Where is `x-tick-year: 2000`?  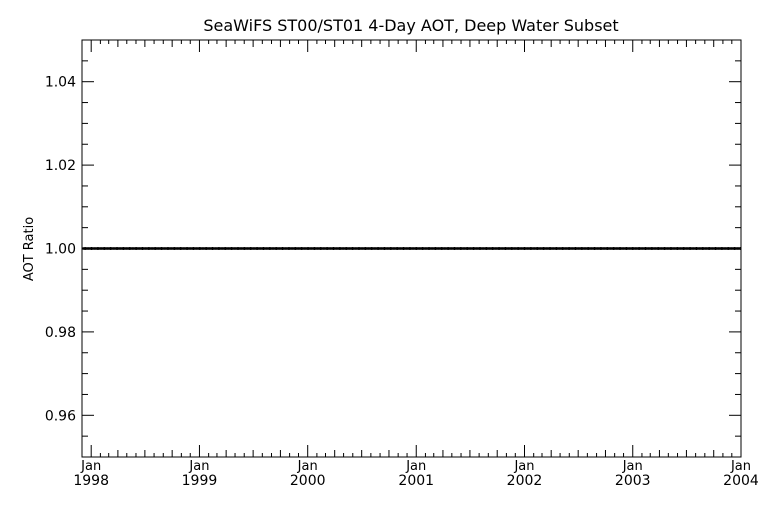
x-tick-year: 2000 is located at coordinates (308, 481).